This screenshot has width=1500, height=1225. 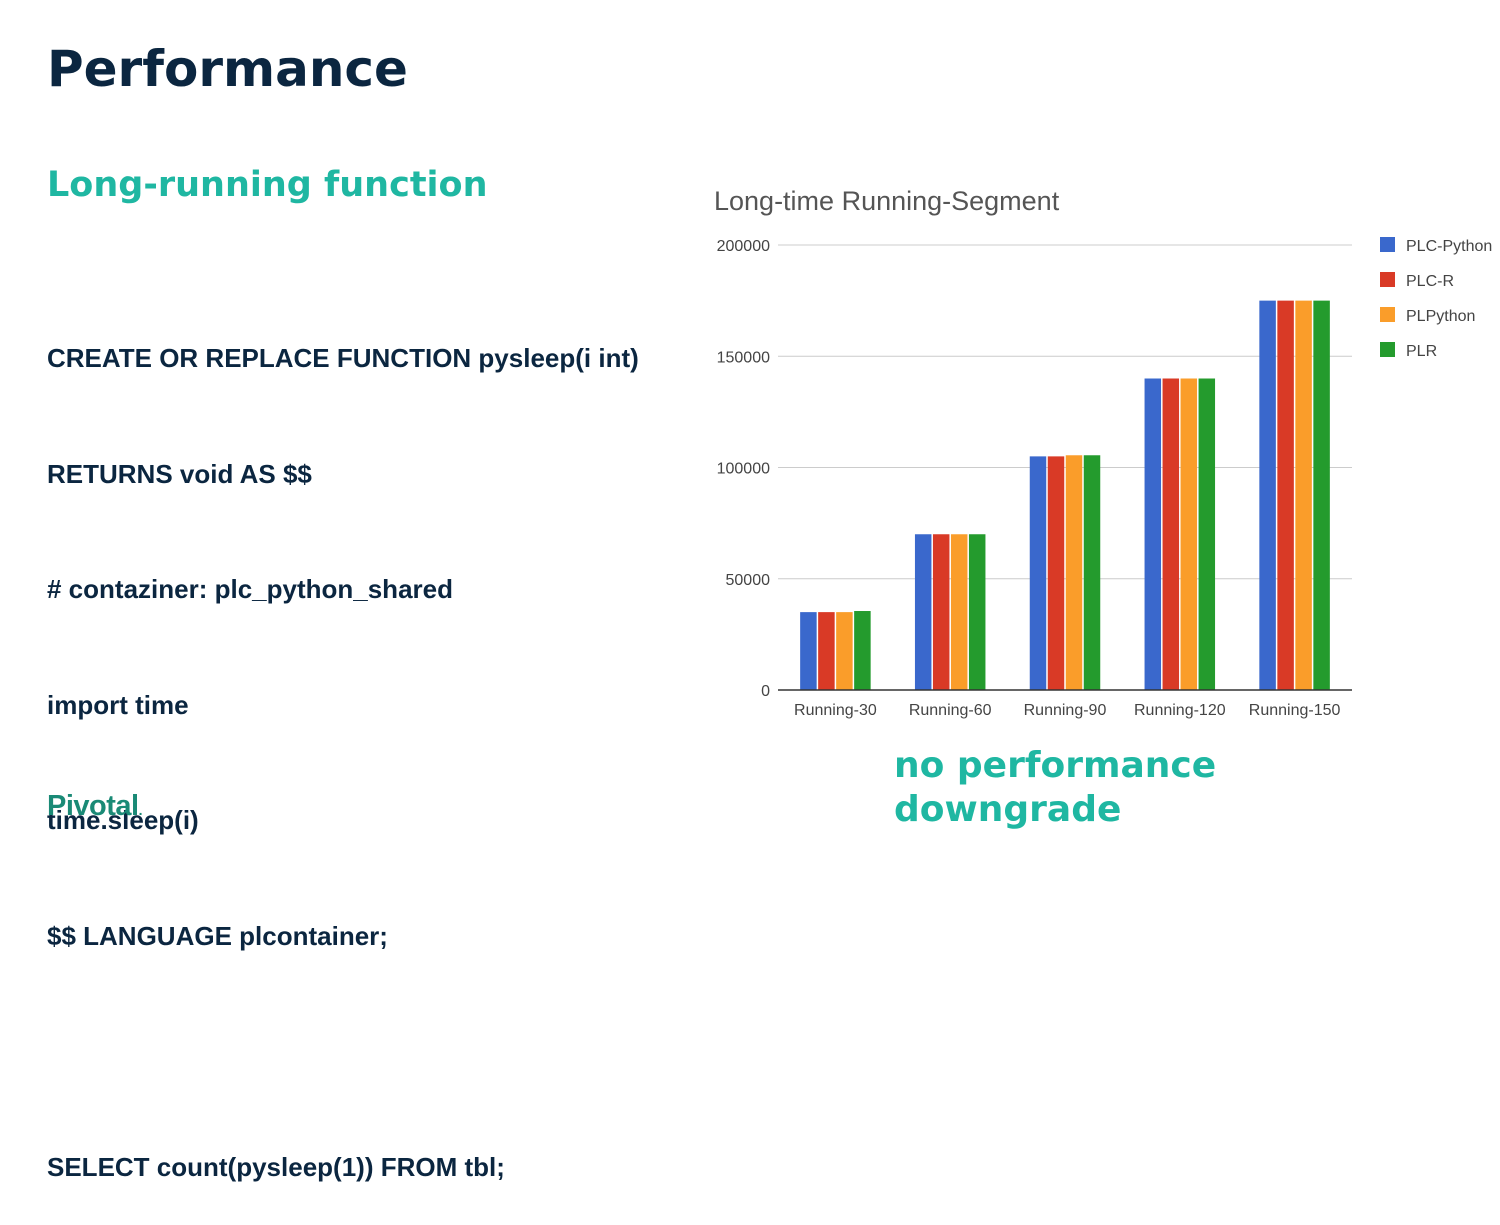 I want to click on y-tick-label: 150000, so click(x=743, y=357).